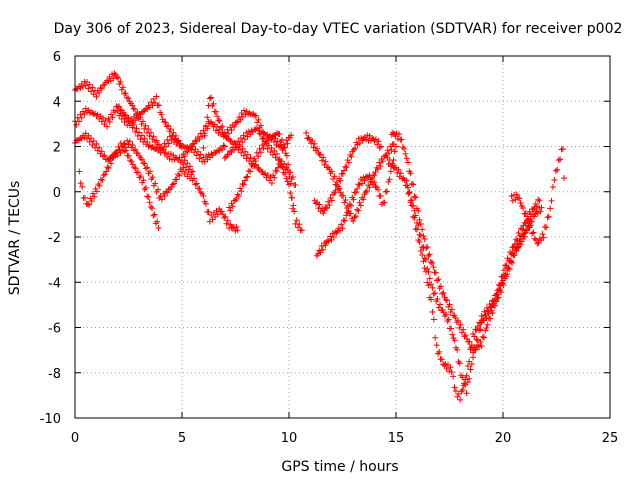 This screenshot has width=640, height=480. Describe the element at coordinates (57, 102) in the screenshot. I see `y-tick-label: 4` at that location.